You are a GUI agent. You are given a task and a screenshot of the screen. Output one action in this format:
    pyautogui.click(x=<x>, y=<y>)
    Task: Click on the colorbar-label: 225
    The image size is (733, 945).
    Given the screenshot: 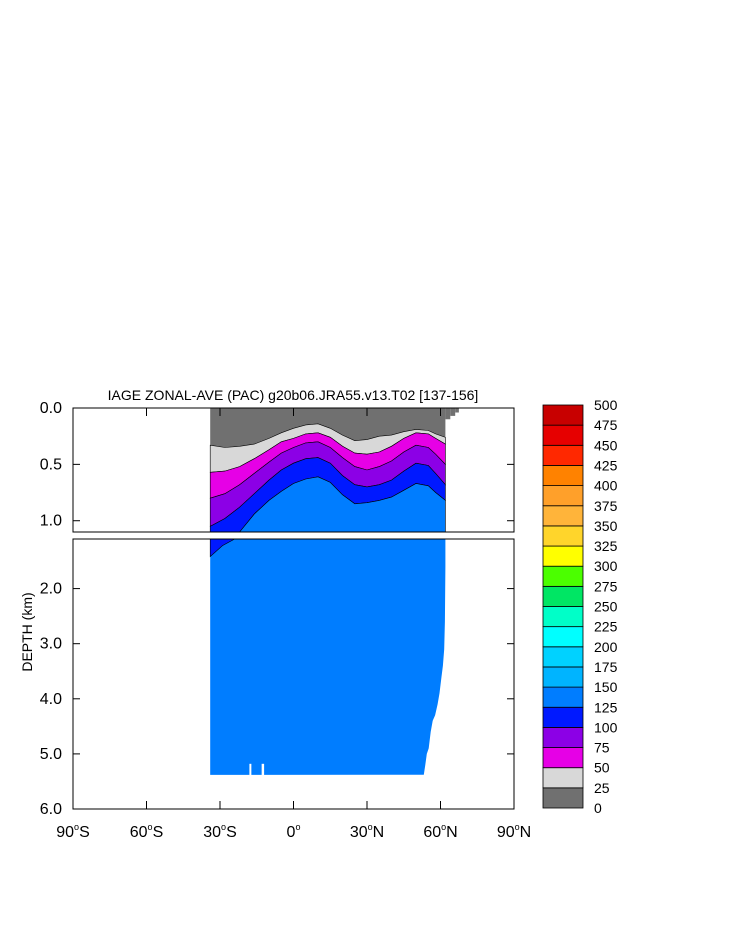 What is the action you would take?
    pyautogui.click(x=606, y=627)
    